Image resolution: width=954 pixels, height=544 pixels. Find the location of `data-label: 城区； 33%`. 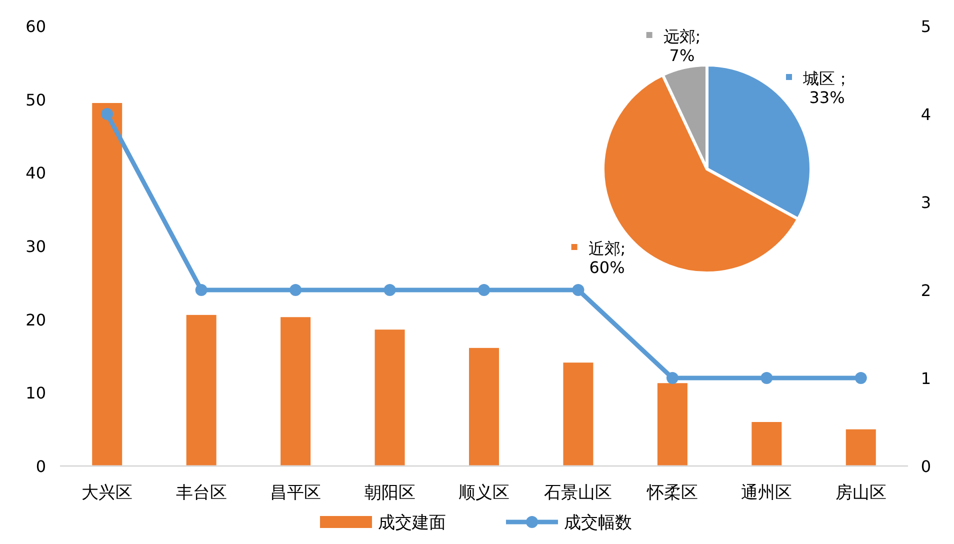

data-label: 城区； 33% is located at coordinates (826, 88).